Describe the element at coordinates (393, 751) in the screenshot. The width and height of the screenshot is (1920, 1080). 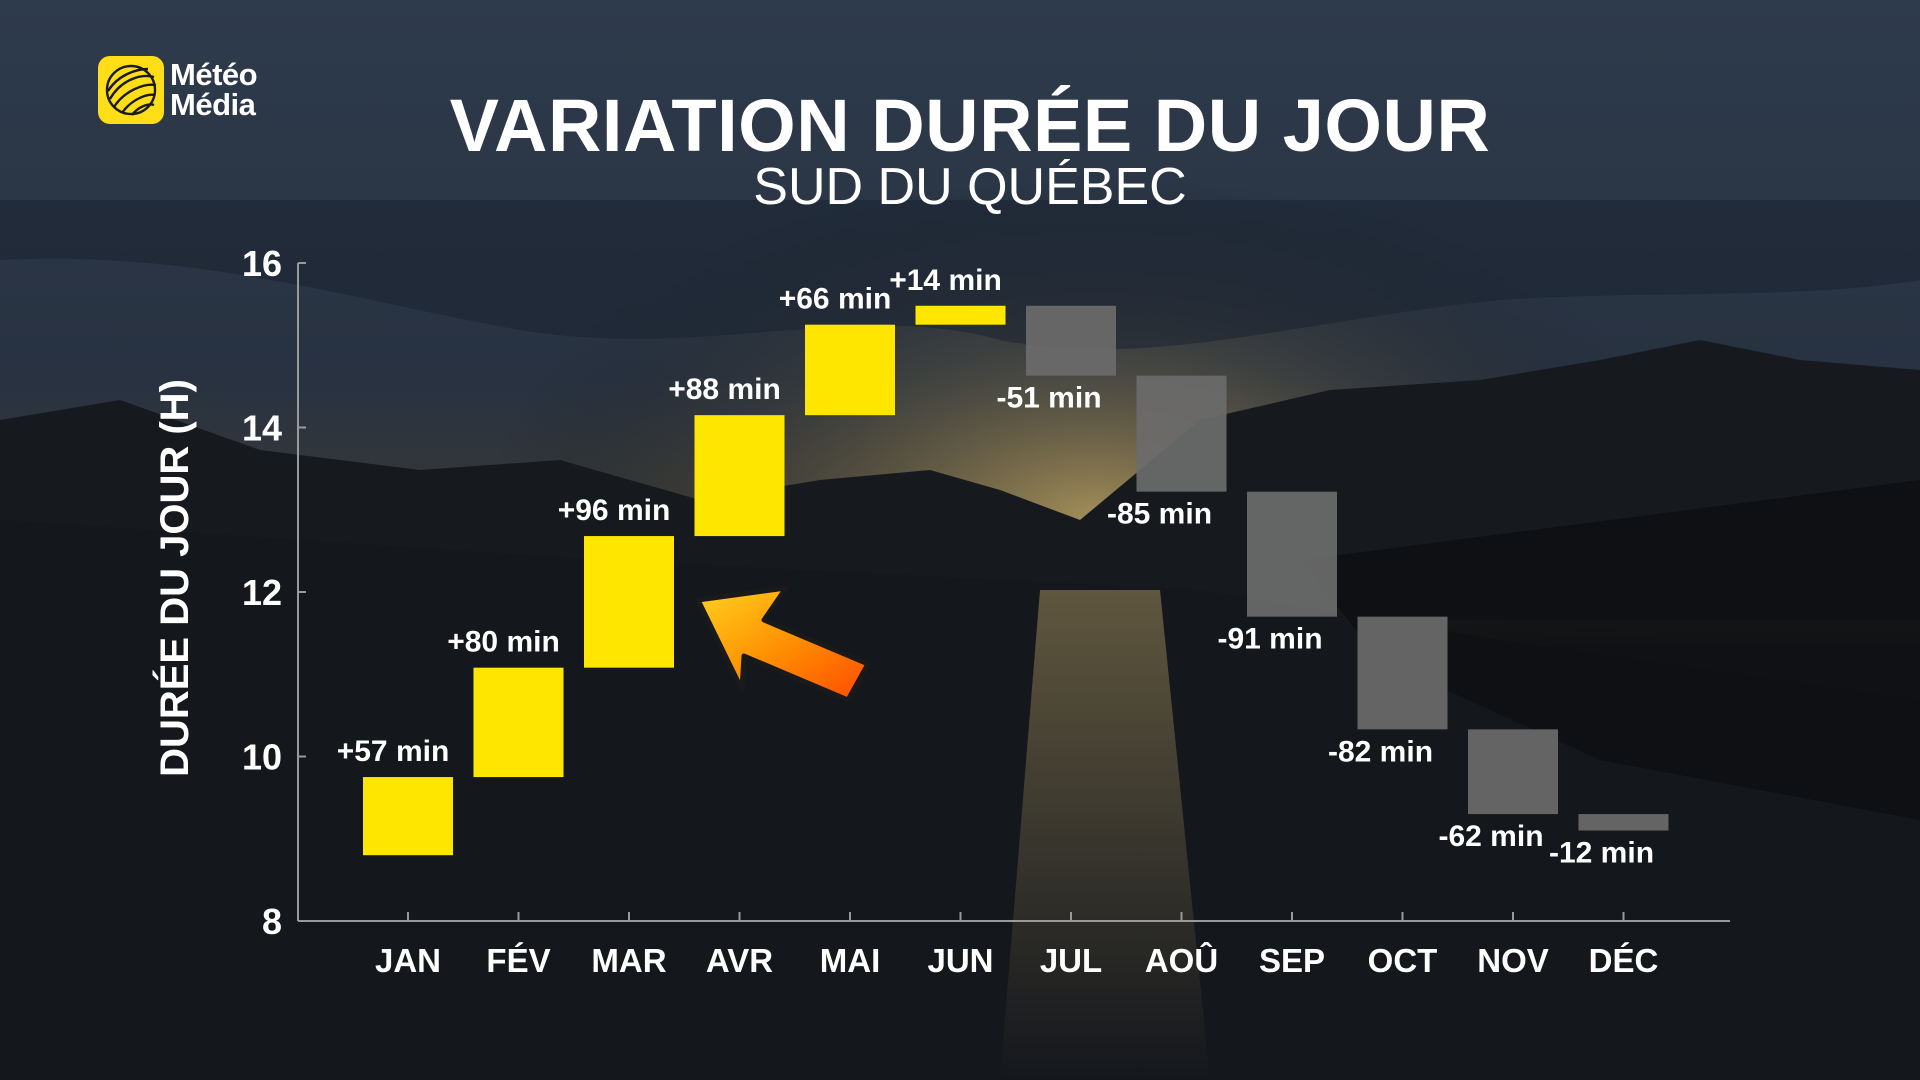
I see `bar-value-label: +57 min` at that location.